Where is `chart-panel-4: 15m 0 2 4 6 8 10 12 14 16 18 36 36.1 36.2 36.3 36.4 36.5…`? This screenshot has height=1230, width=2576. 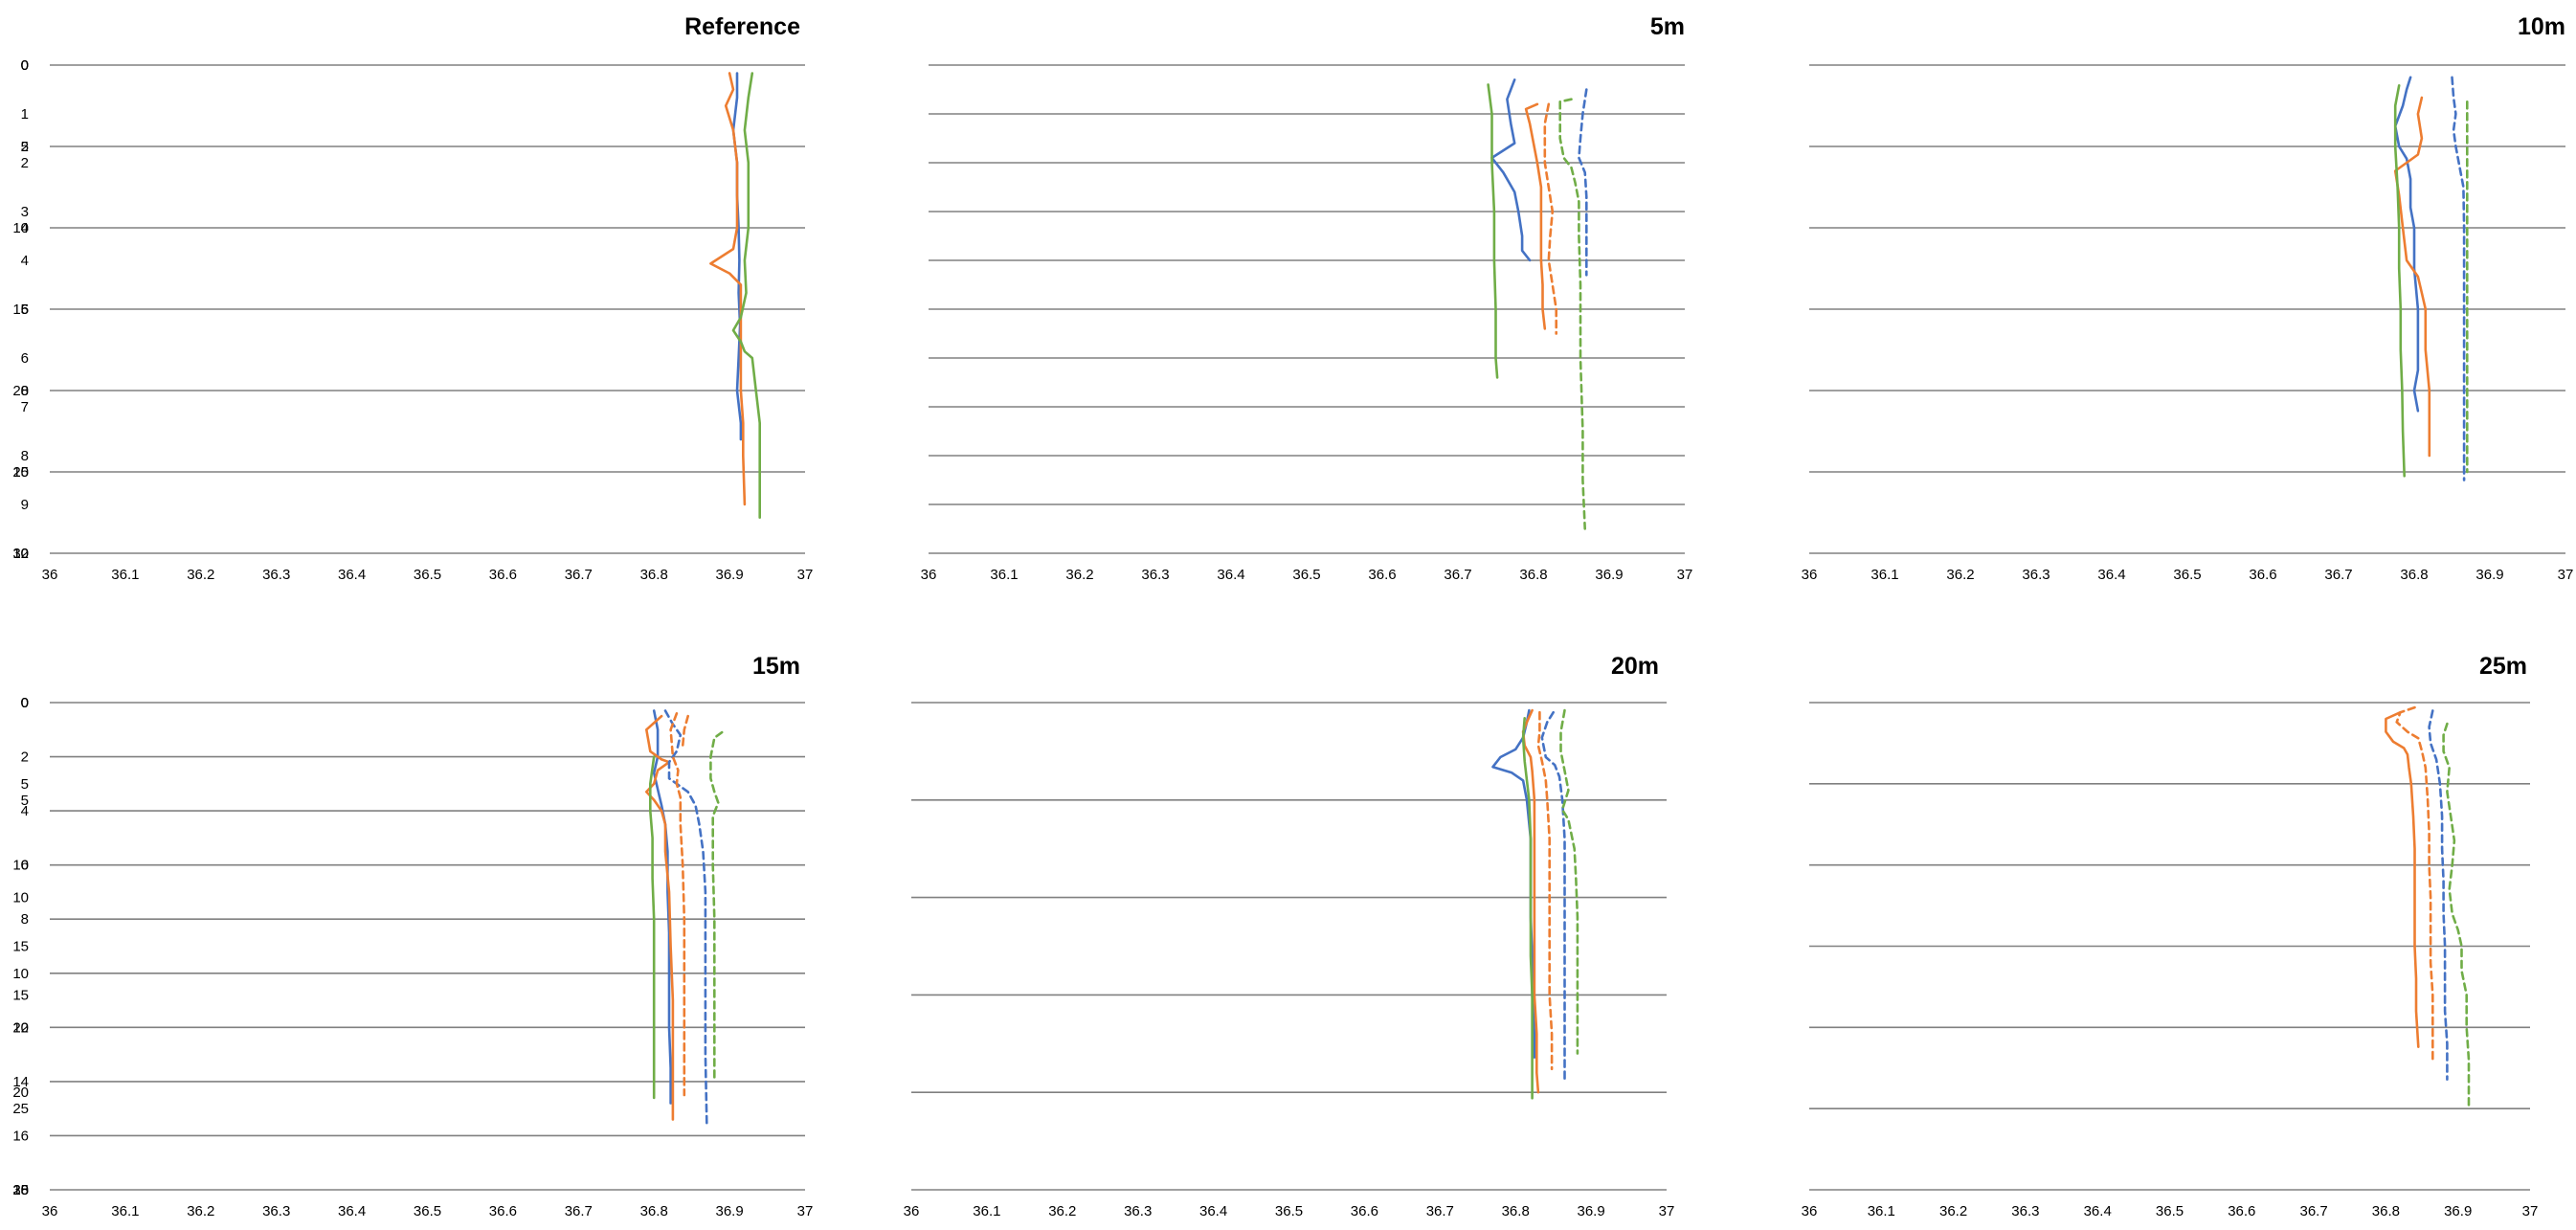
chart-panel-4: 15m 0 2 4 6 8 10 12 14 16 18 36 36.1 36.2 36.3 36.4 36.5… is located at coordinates (413, 936).